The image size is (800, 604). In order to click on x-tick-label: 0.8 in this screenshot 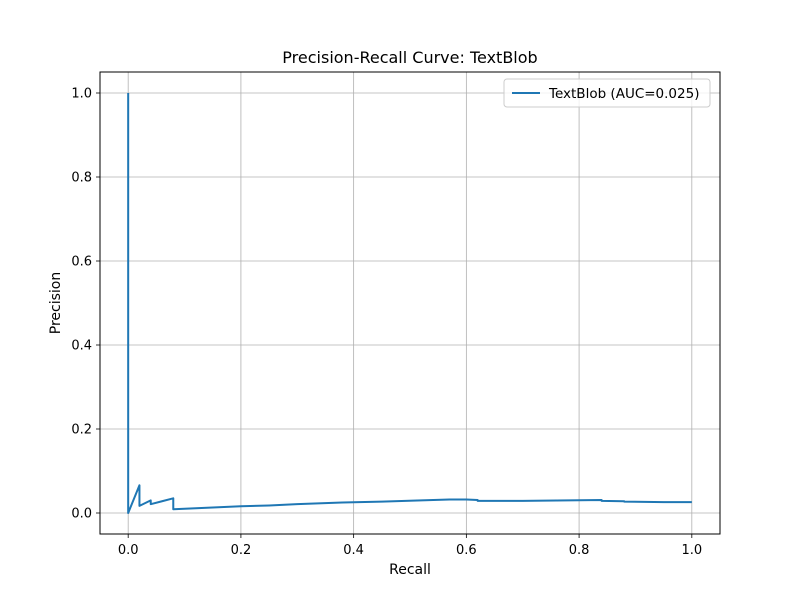, I will do `click(579, 550)`.